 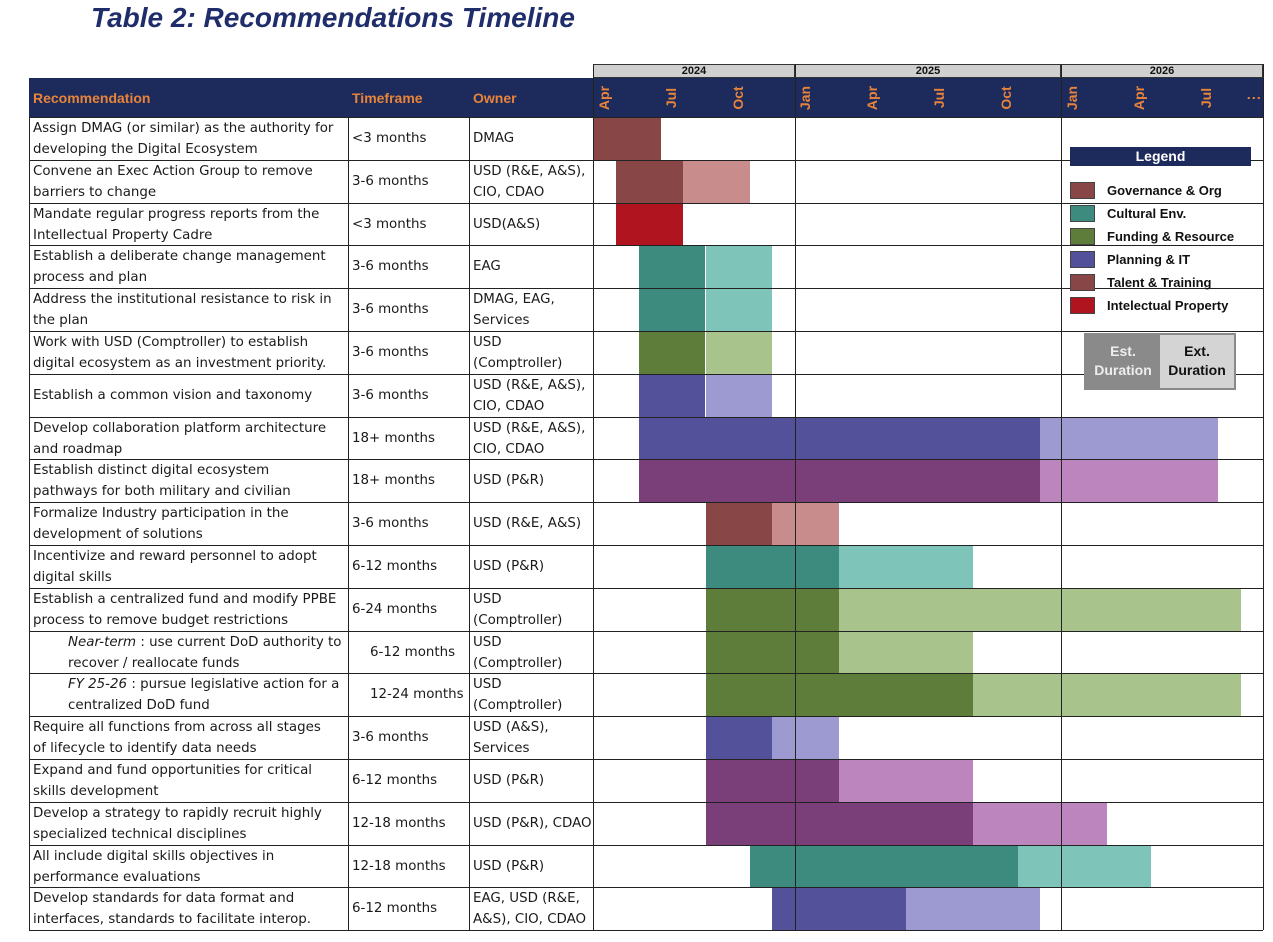 What do you see at coordinates (395, 609) in the screenshot?
I see `timeframe-text: 6-24 months` at bounding box center [395, 609].